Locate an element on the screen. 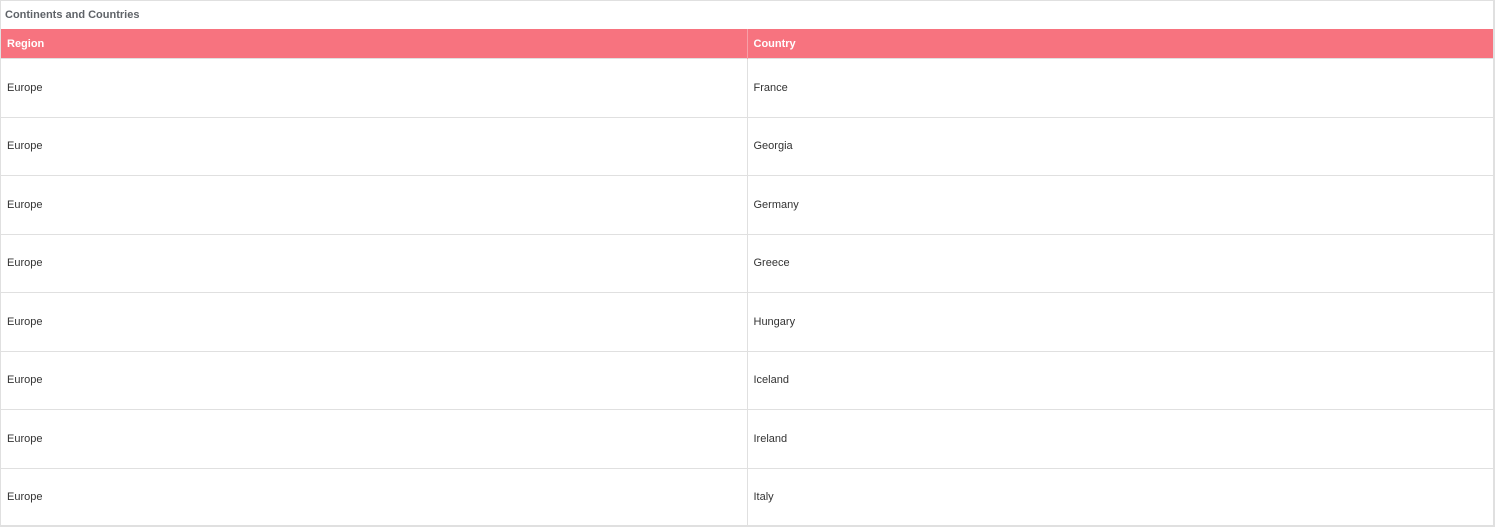  table-row: Europe Hungary is located at coordinates (747, 321).